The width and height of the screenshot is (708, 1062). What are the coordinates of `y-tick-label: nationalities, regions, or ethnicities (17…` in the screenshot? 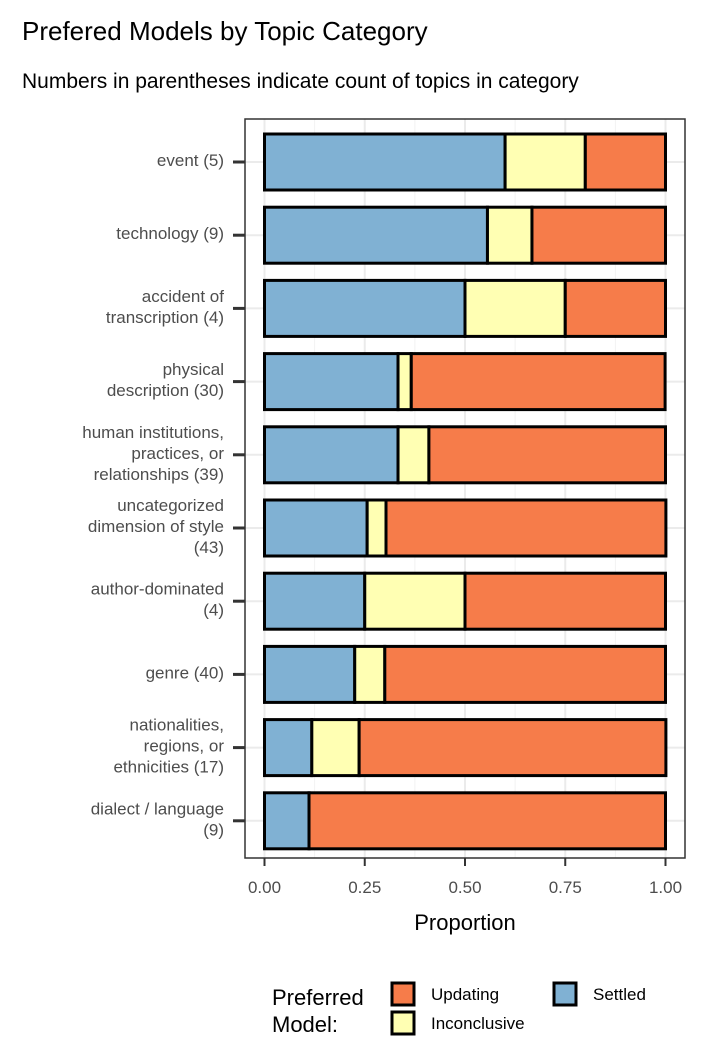 It's located at (168, 746).